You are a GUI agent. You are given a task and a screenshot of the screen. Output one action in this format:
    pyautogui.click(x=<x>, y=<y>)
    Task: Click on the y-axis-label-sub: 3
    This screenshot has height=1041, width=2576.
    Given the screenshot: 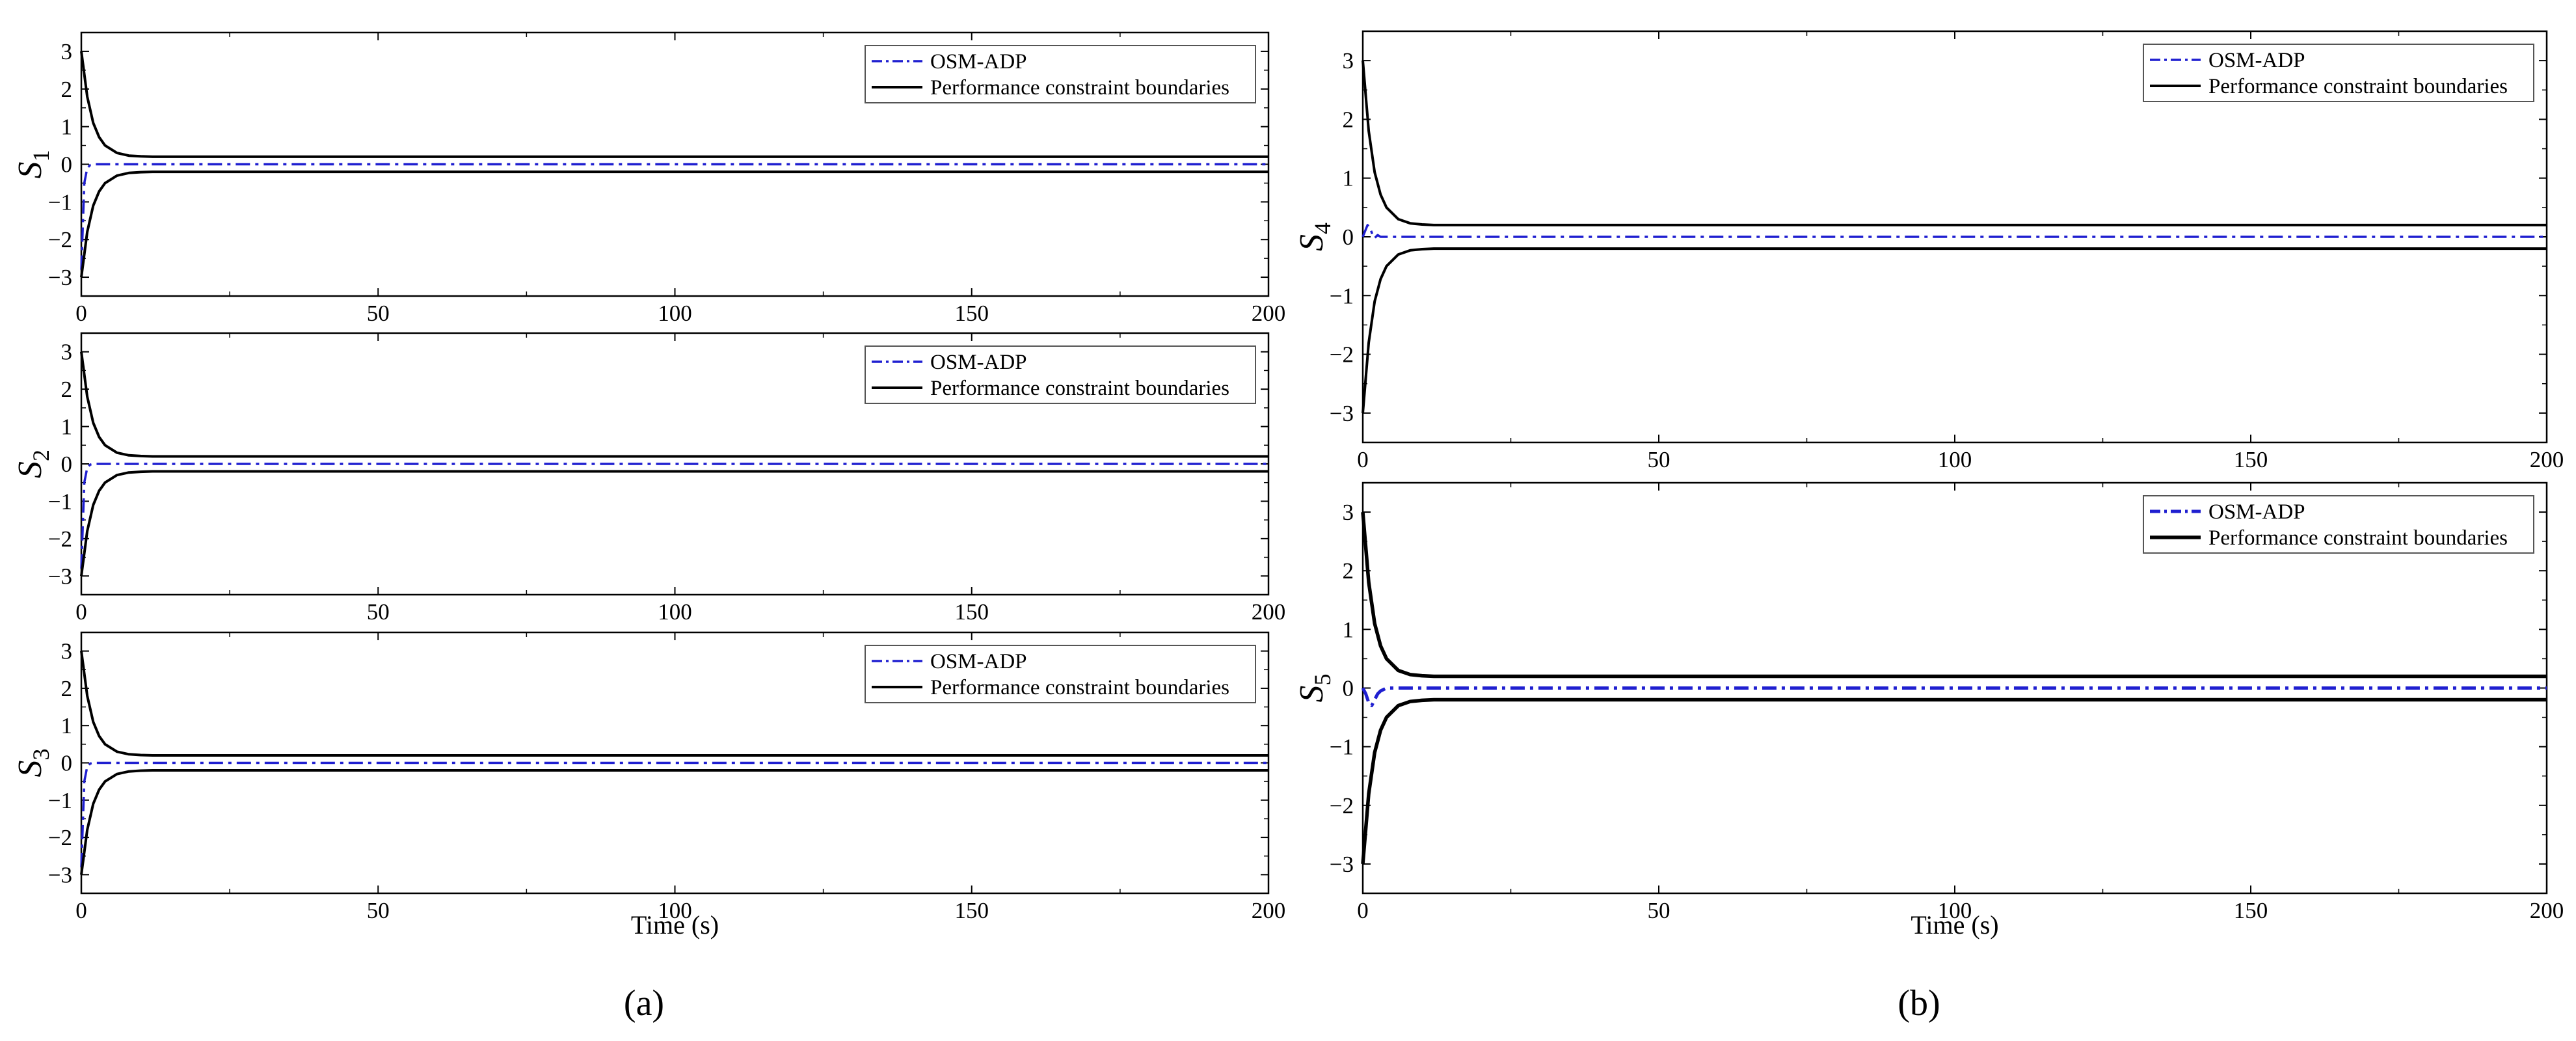 What is the action you would take?
    pyautogui.click(x=41, y=755)
    